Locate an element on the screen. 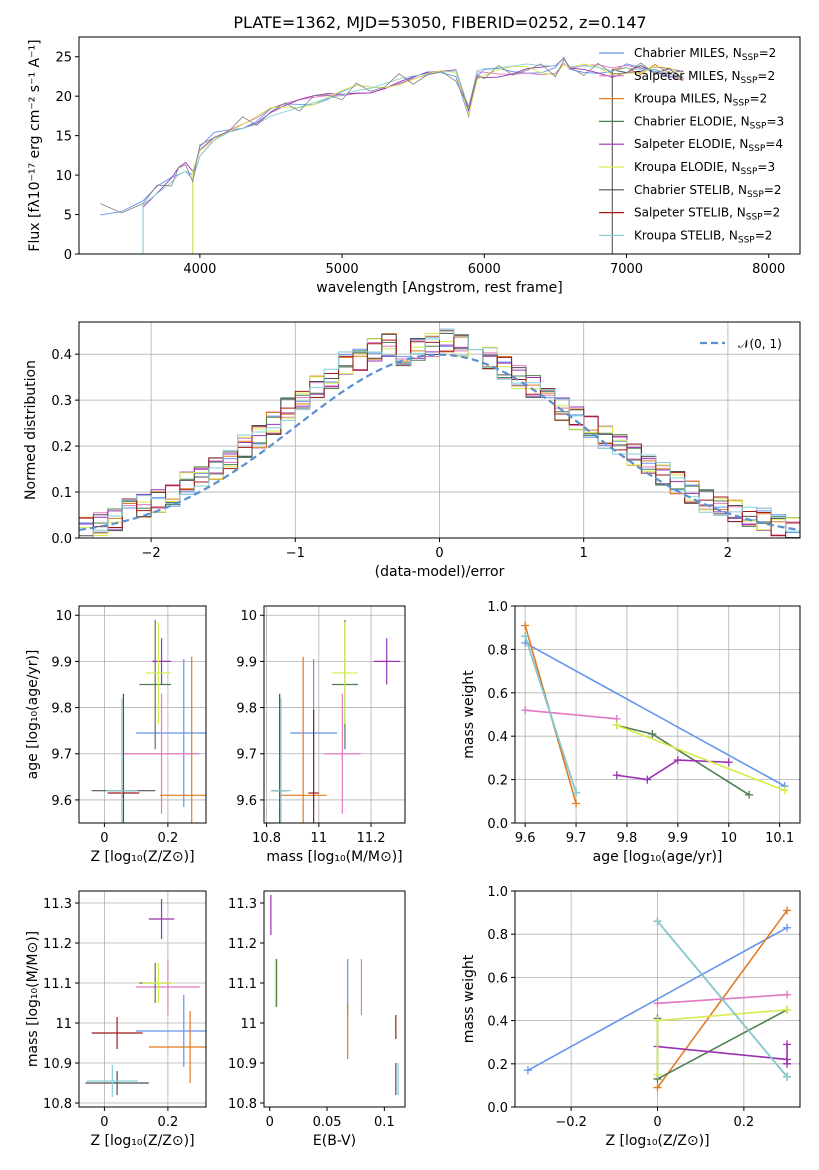  x-tick-label: 9.8 is located at coordinates (627, 838).